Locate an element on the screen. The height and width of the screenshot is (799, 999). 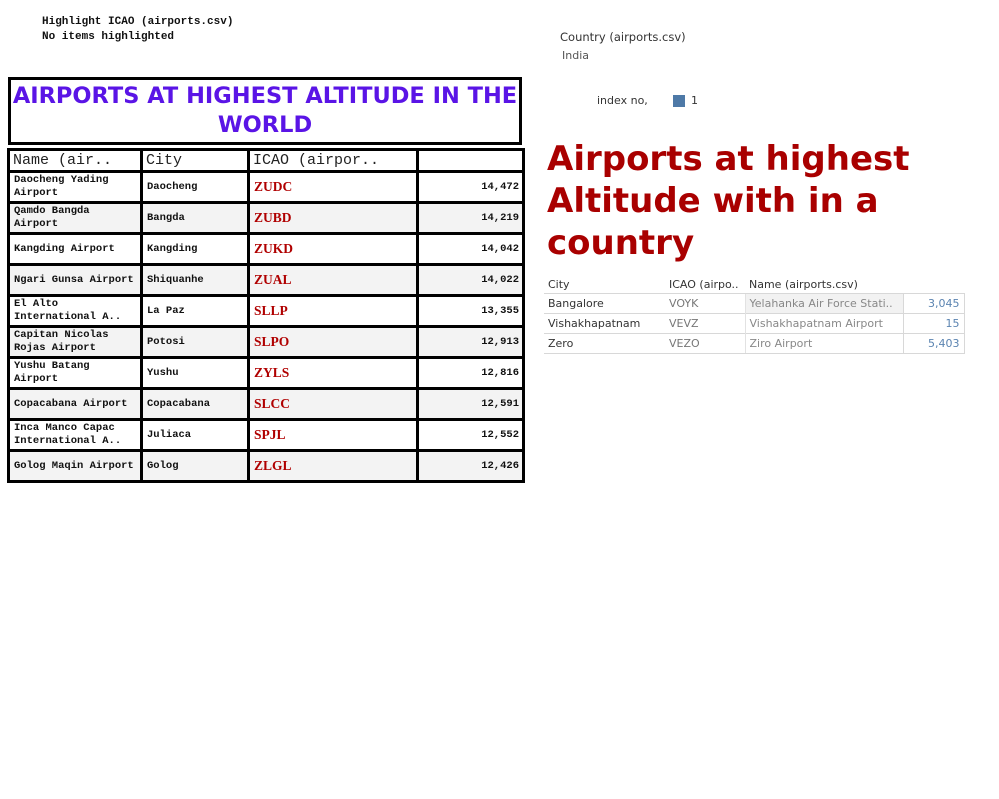
country-filter-label: Country (airports.csv) is located at coordinates (623, 37).